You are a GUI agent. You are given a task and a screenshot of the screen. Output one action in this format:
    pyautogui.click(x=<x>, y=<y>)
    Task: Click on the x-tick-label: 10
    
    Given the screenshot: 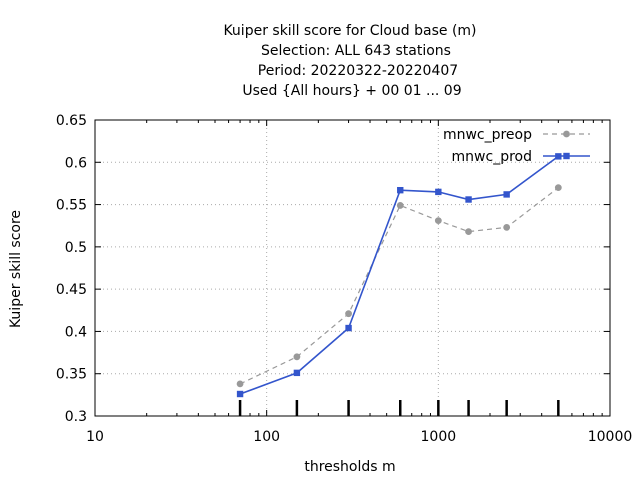 What is the action you would take?
    pyautogui.click(x=95, y=437)
    